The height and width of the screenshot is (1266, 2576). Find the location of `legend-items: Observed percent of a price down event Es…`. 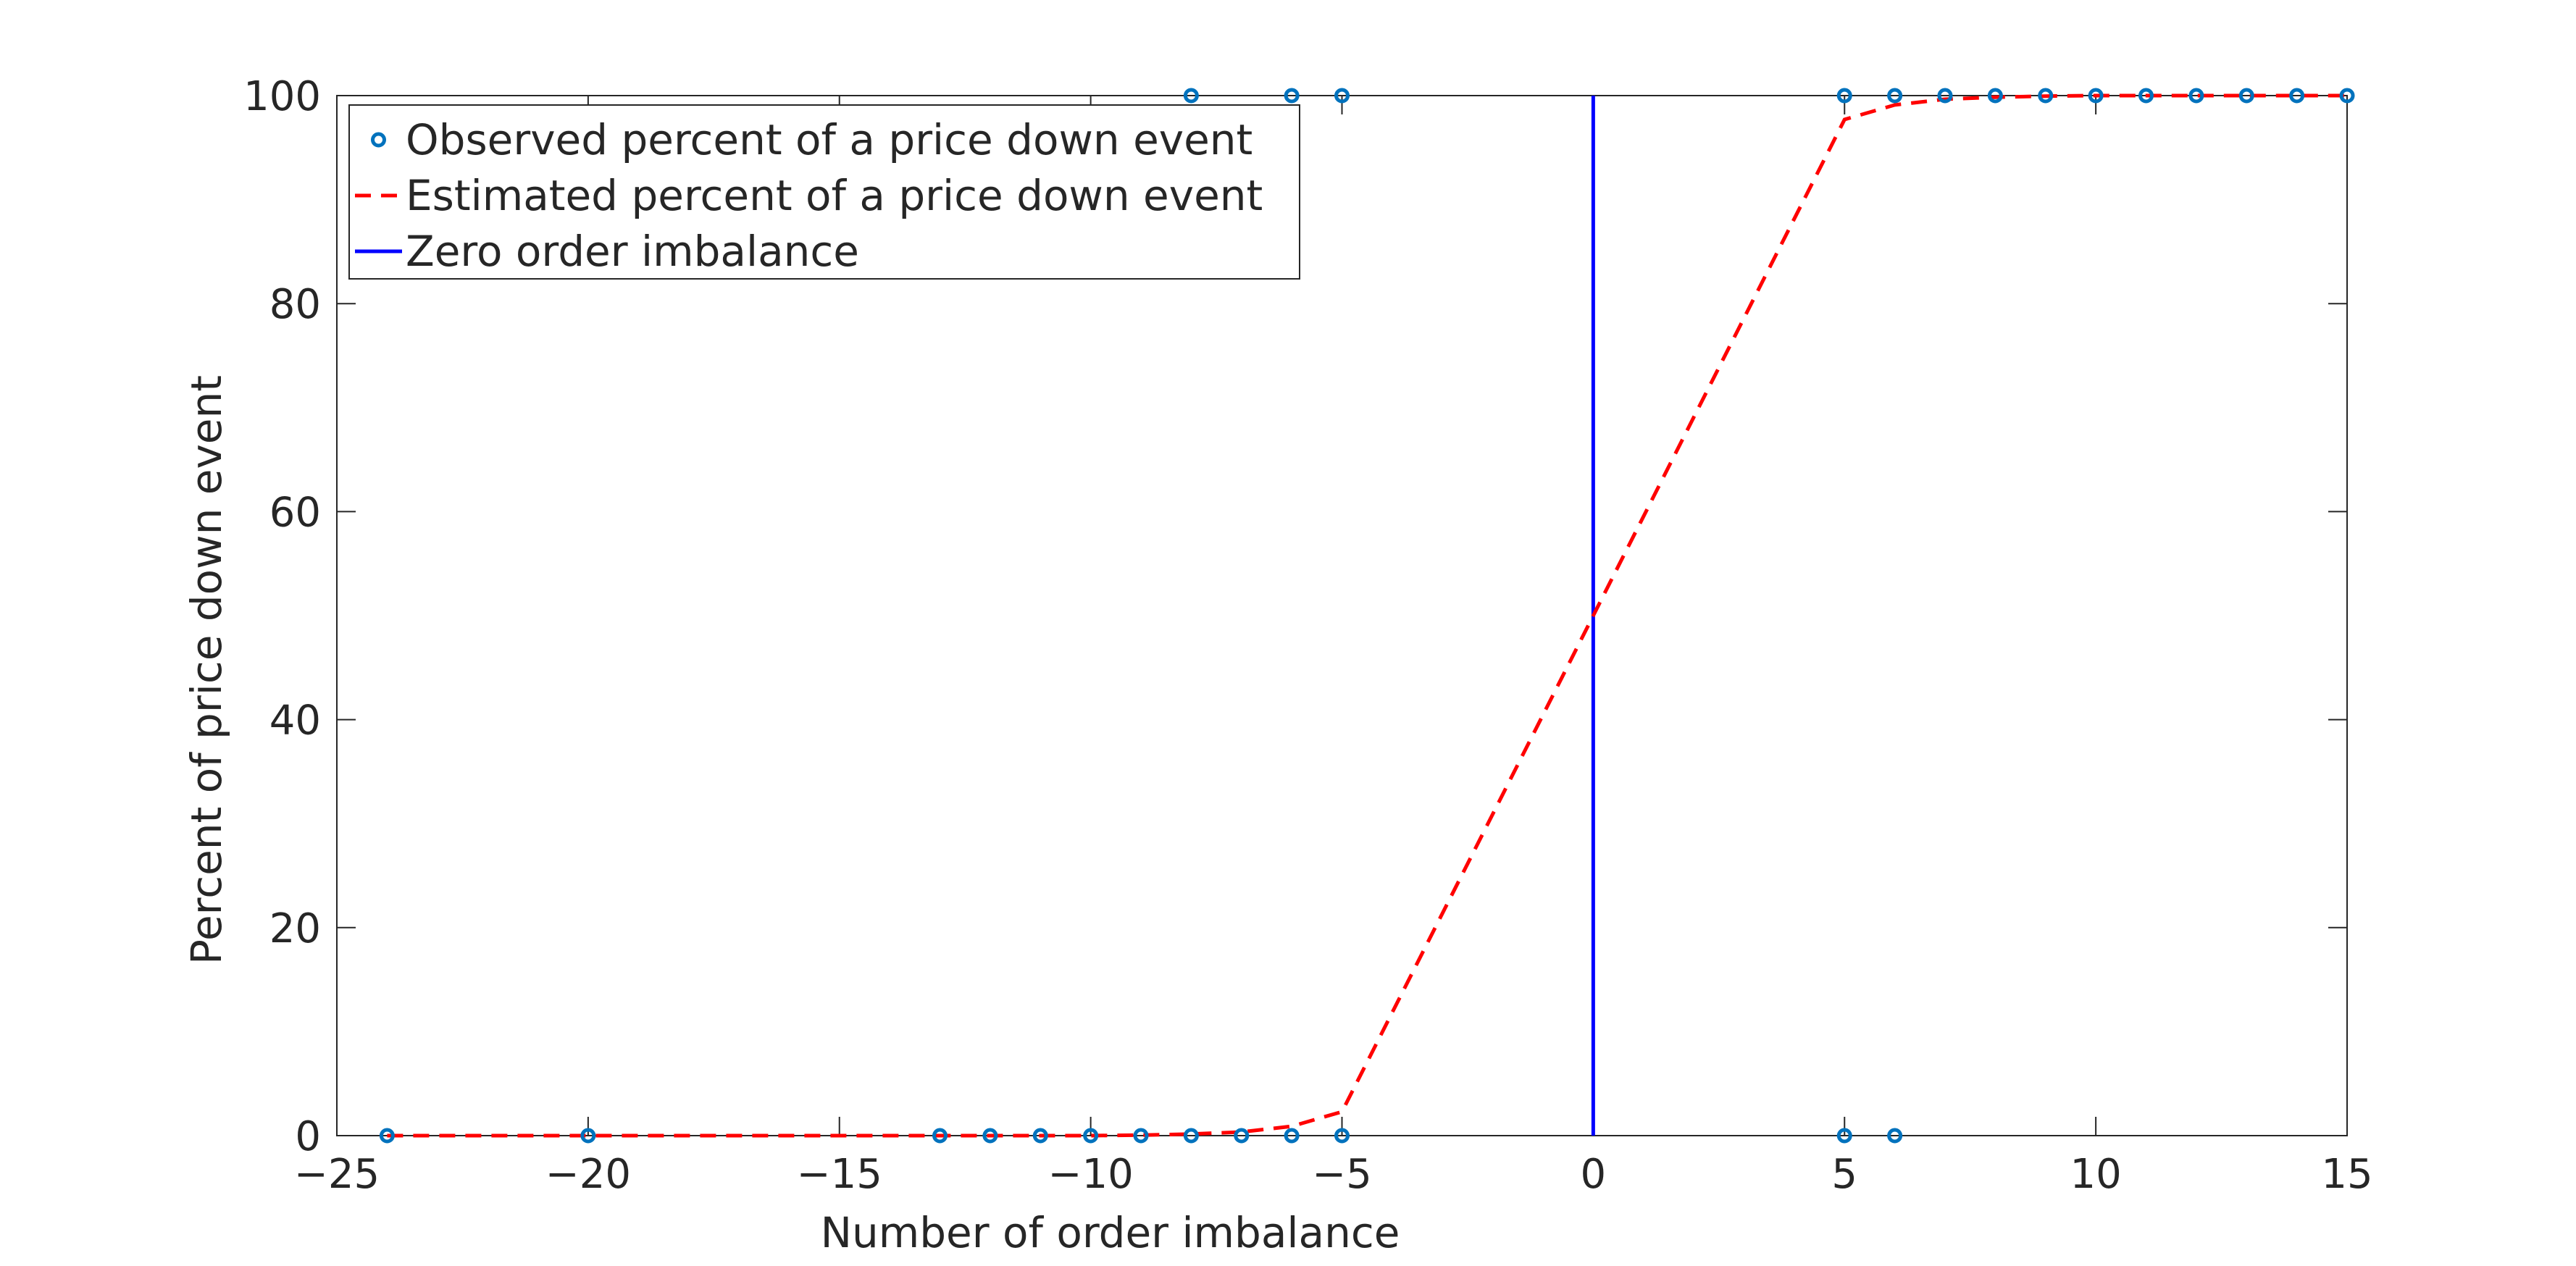

legend-items: Observed percent of a price down event Es… is located at coordinates (809, 195).